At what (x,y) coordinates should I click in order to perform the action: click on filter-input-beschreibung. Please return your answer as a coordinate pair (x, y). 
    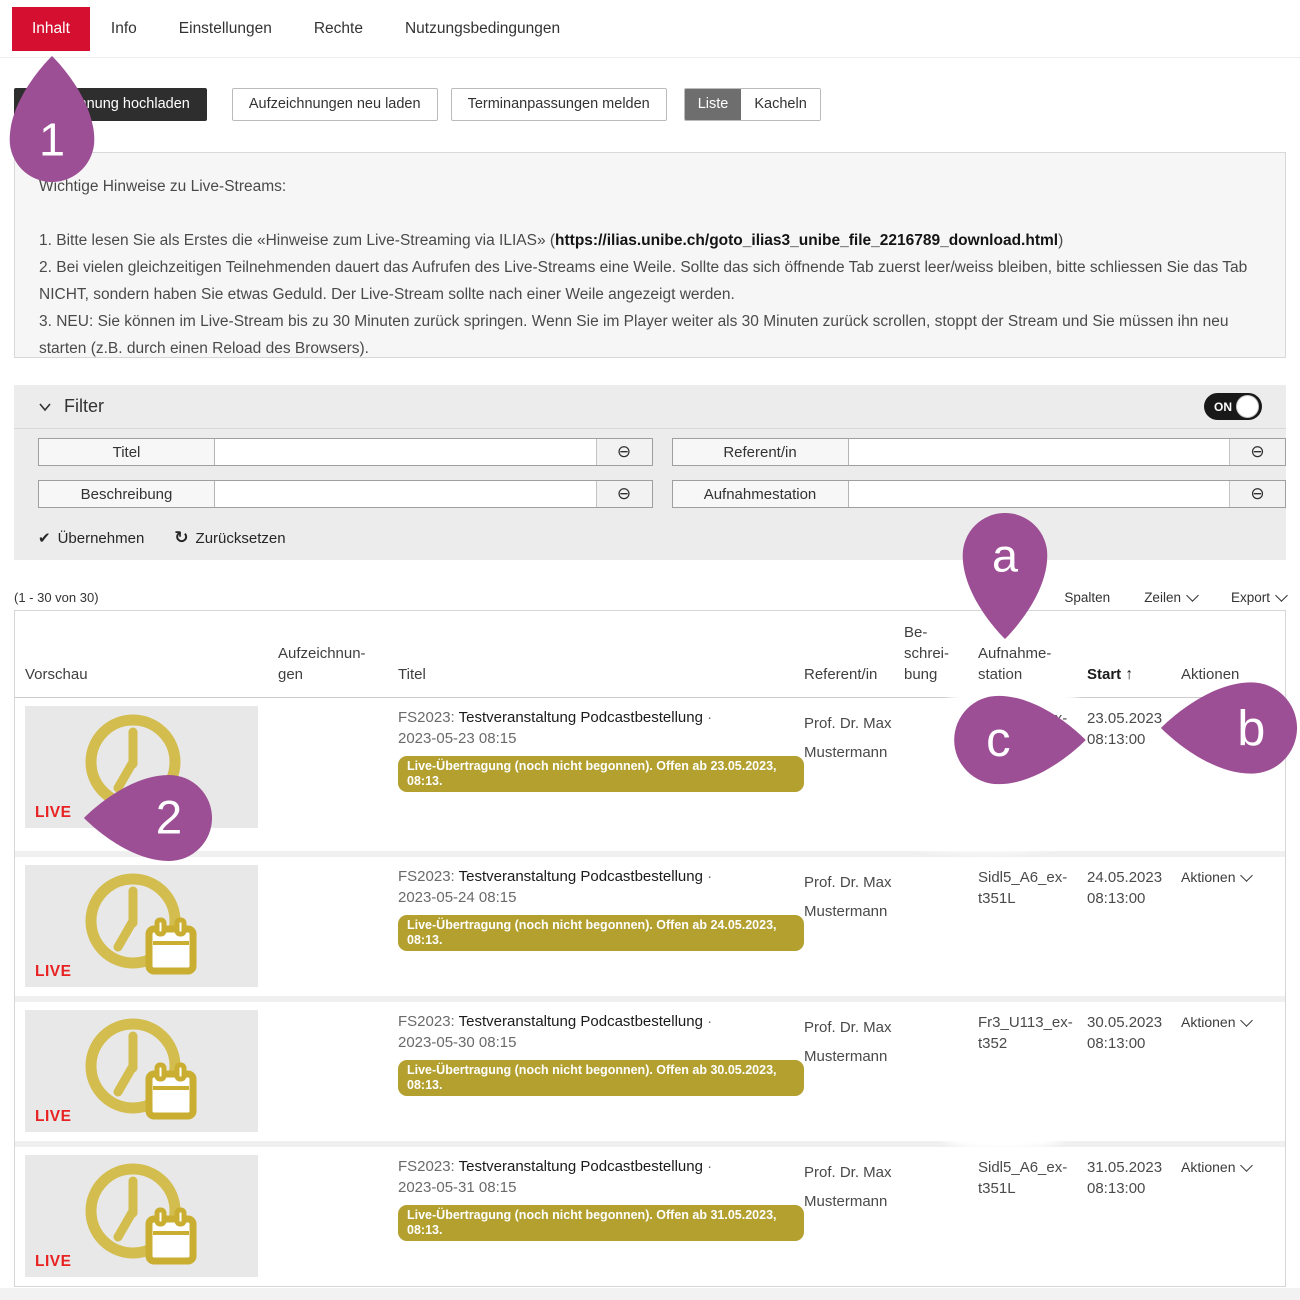
    Looking at the image, I should click on (405, 494).